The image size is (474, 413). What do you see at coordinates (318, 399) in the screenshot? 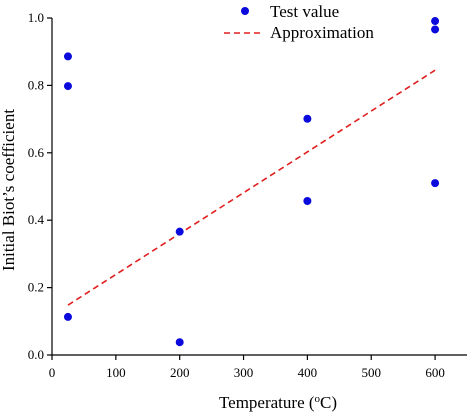
I see `x-axis-title-superscript: o` at bounding box center [318, 399].